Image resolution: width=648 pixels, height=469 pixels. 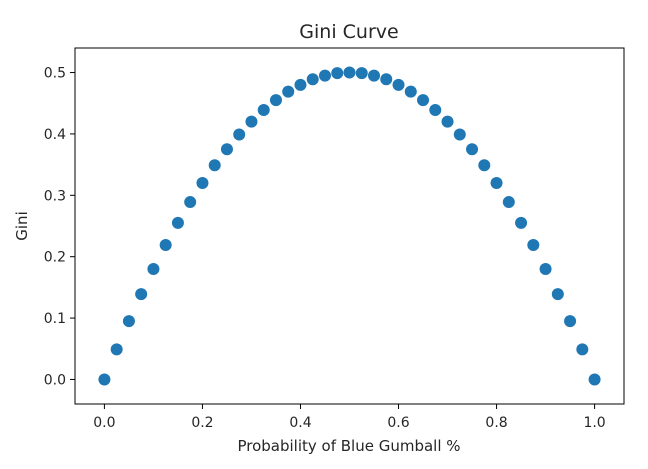 I want to click on chart-title: Gini Curve, so click(x=348, y=32).